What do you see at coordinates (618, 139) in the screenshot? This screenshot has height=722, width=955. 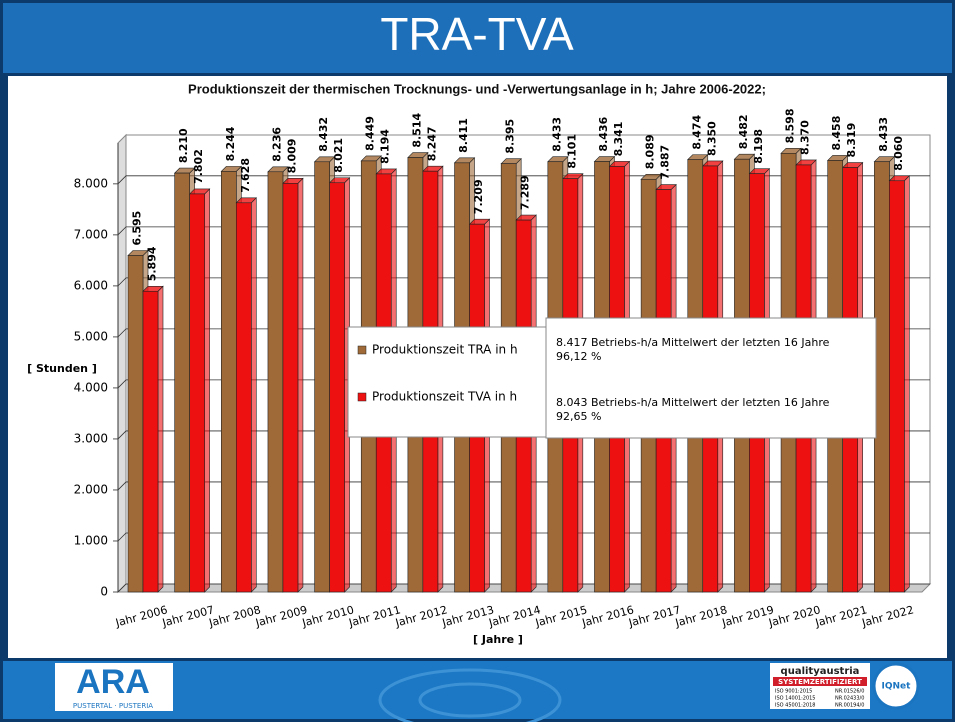 I see `value-label: 8.341` at bounding box center [618, 139].